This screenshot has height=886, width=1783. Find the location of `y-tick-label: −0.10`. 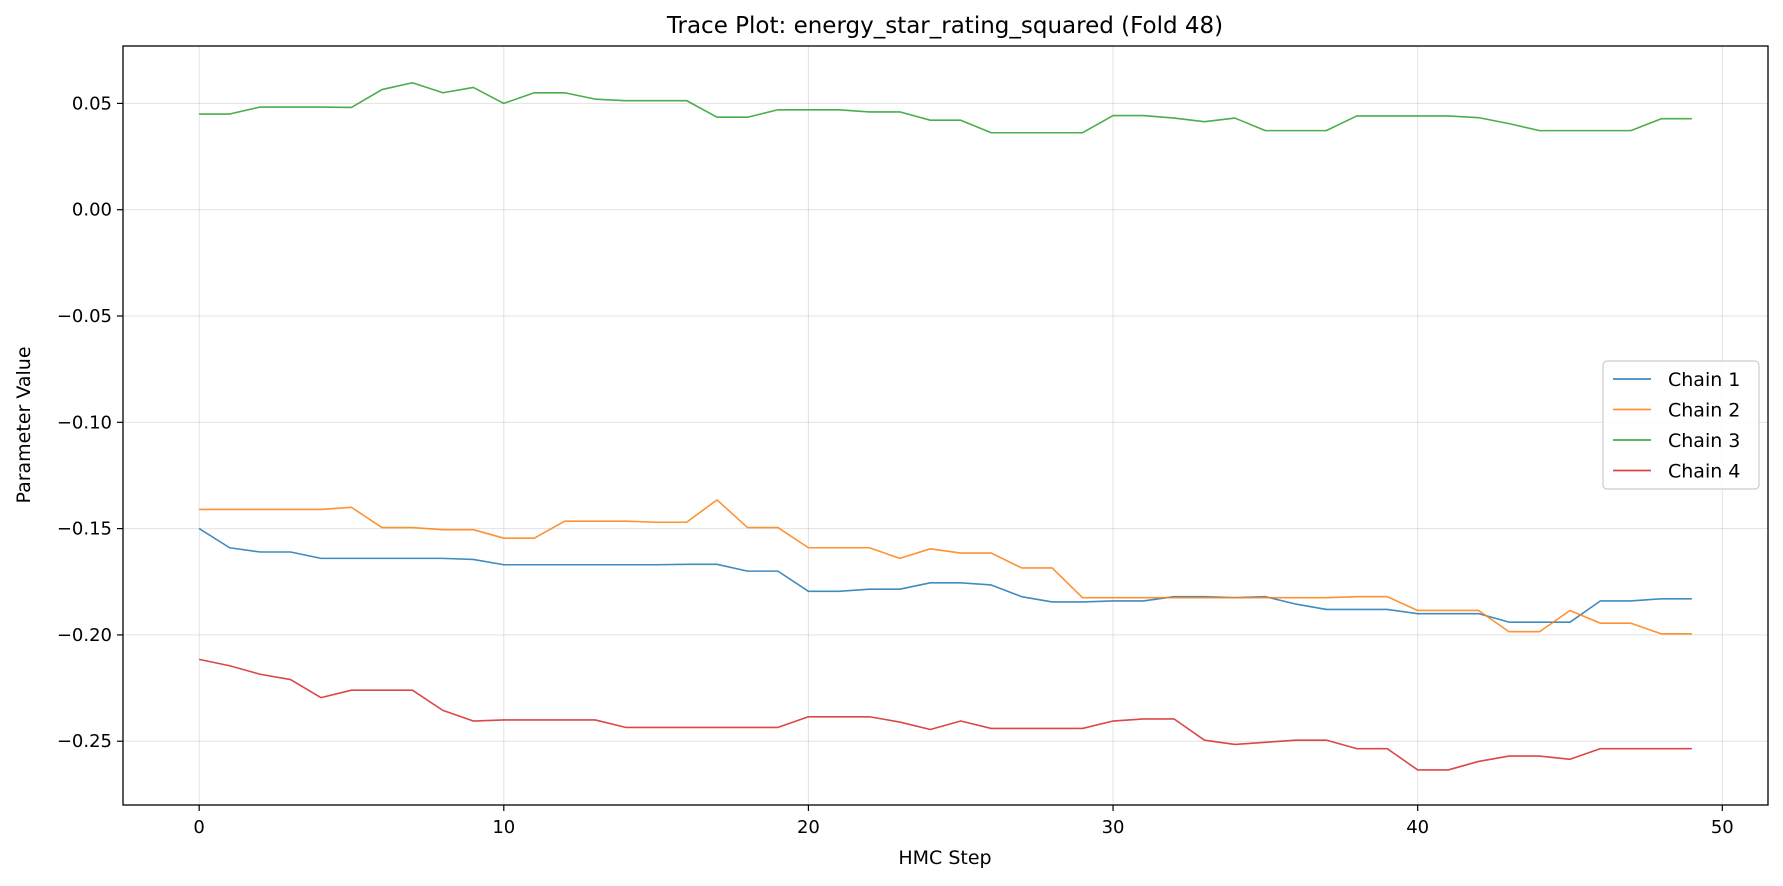

y-tick-label: −0.10 is located at coordinates (84, 422).